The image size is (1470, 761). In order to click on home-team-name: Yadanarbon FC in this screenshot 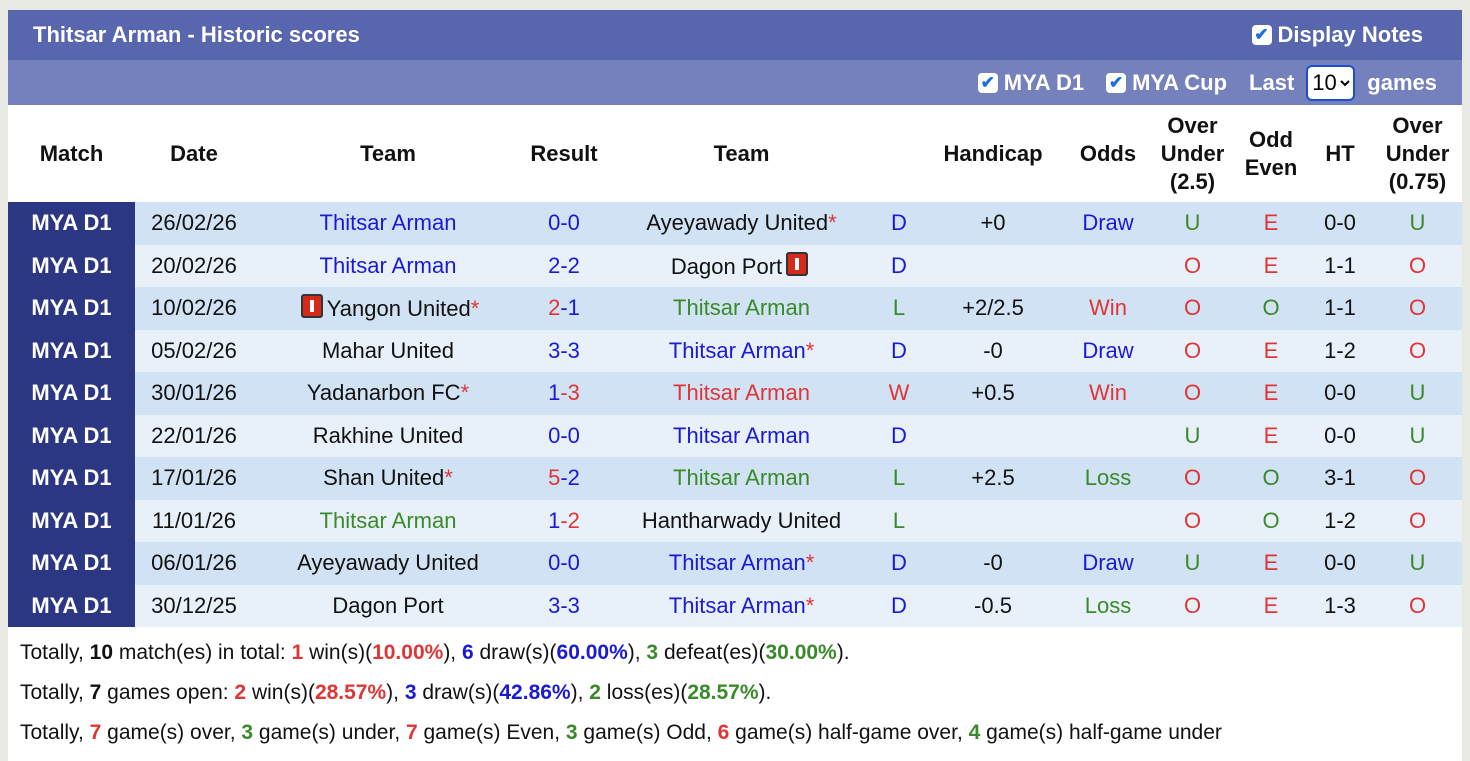, I will do `click(383, 393)`.